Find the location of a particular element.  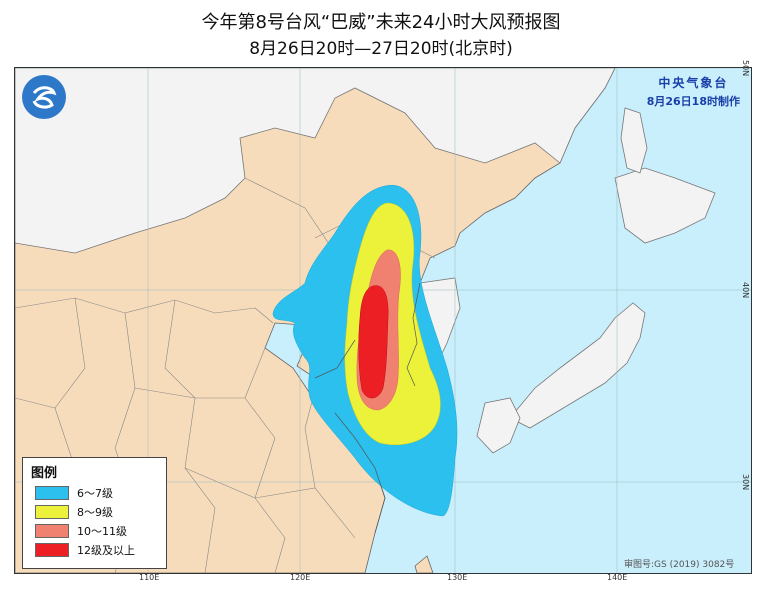

legend-title: 图例 is located at coordinates (44, 473).